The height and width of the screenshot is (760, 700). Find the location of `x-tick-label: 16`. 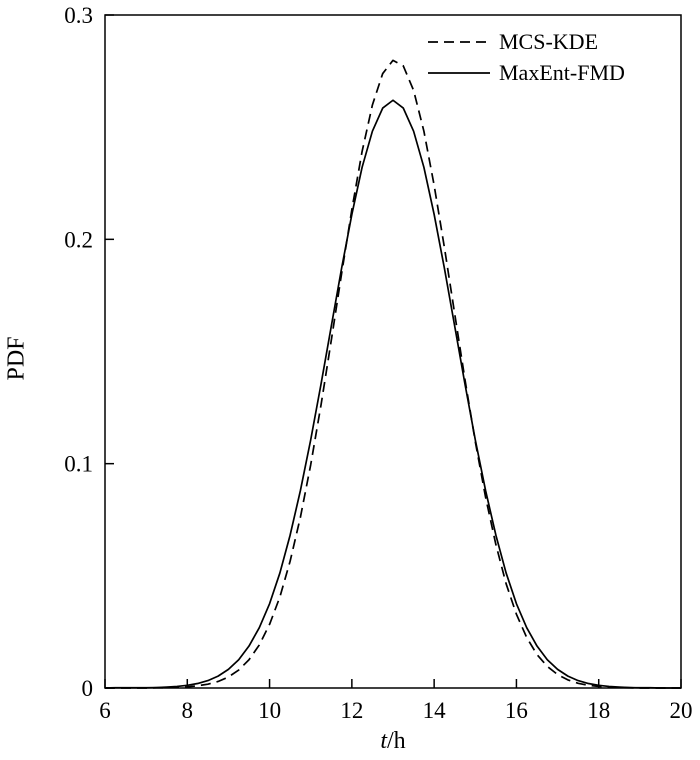

x-tick-label: 16 is located at coordinates (516, 710).